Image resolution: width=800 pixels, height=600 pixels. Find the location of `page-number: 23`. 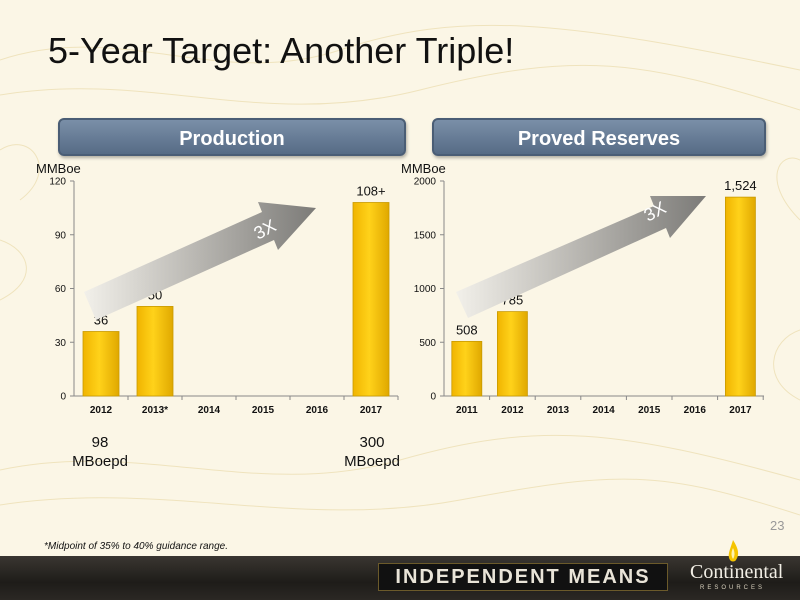

page-number: 23 is located at coordinates (777, 525).